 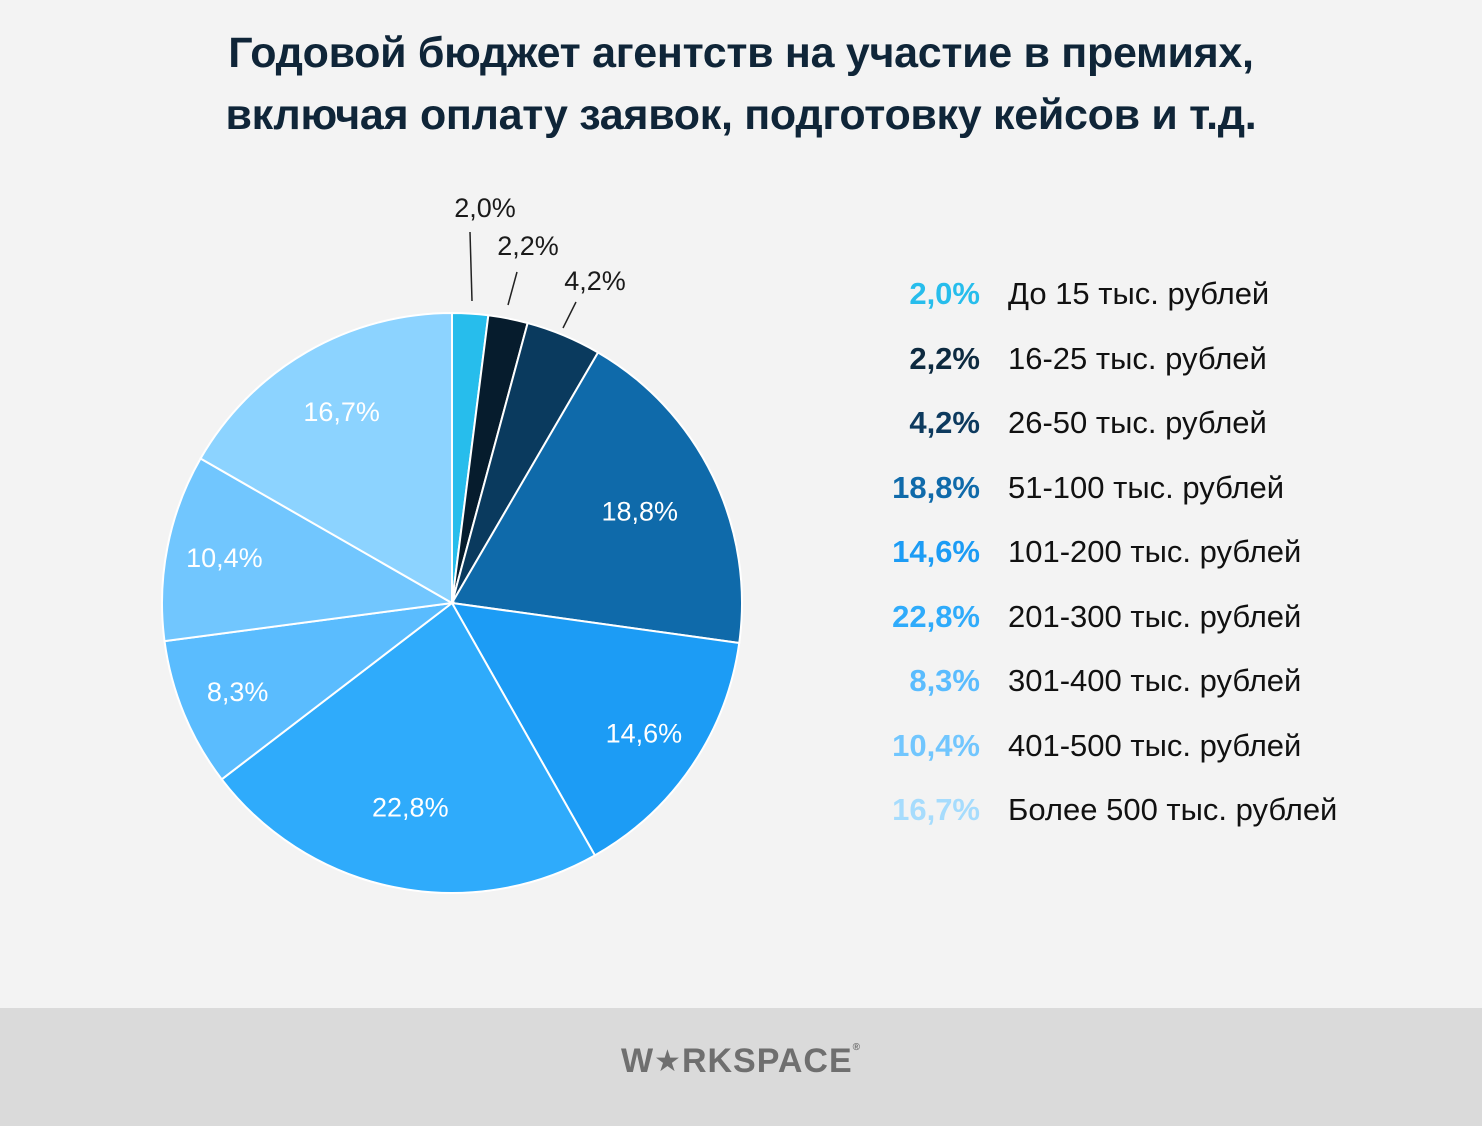 What do you see at coordinates (936, 551) in the screenshot?
I see `legend-percent: 14,6%` at bounding box center [936, 551].